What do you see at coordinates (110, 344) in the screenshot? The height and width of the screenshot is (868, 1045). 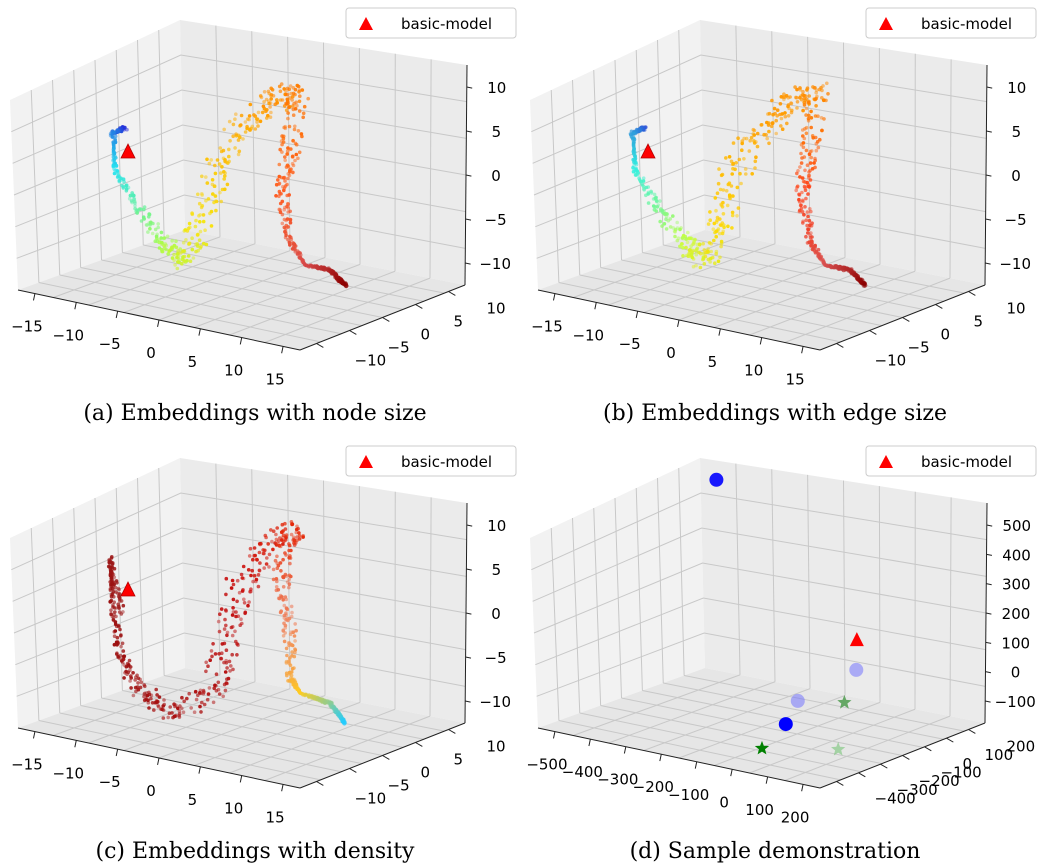 I see `x-tick-label: −5` at bounding box center [110, 344].